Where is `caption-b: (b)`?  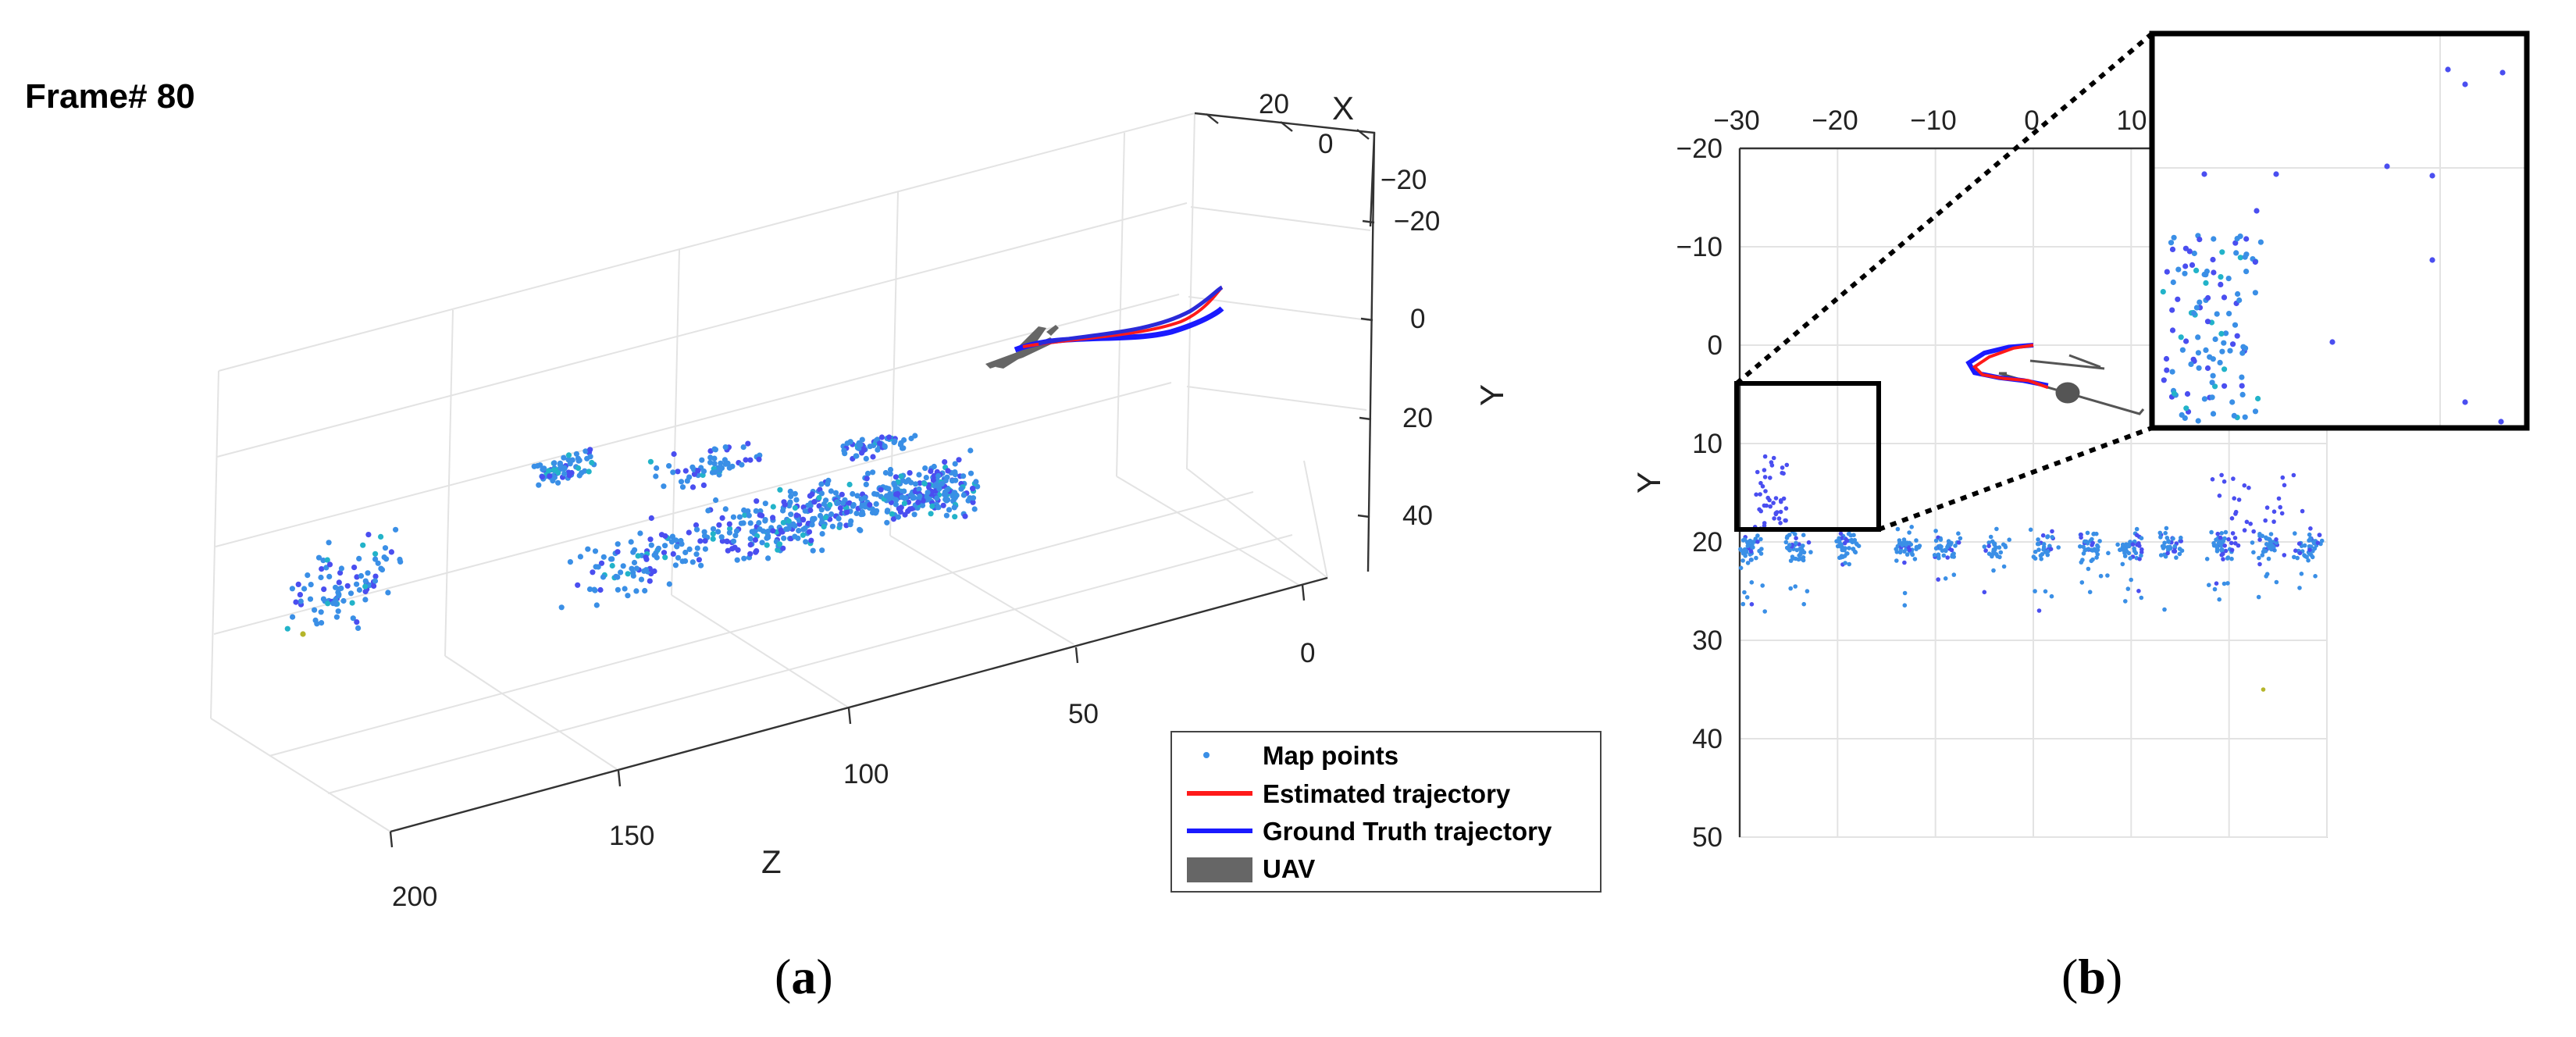
caption-b: (b) is located at coordinates (2092, 977).